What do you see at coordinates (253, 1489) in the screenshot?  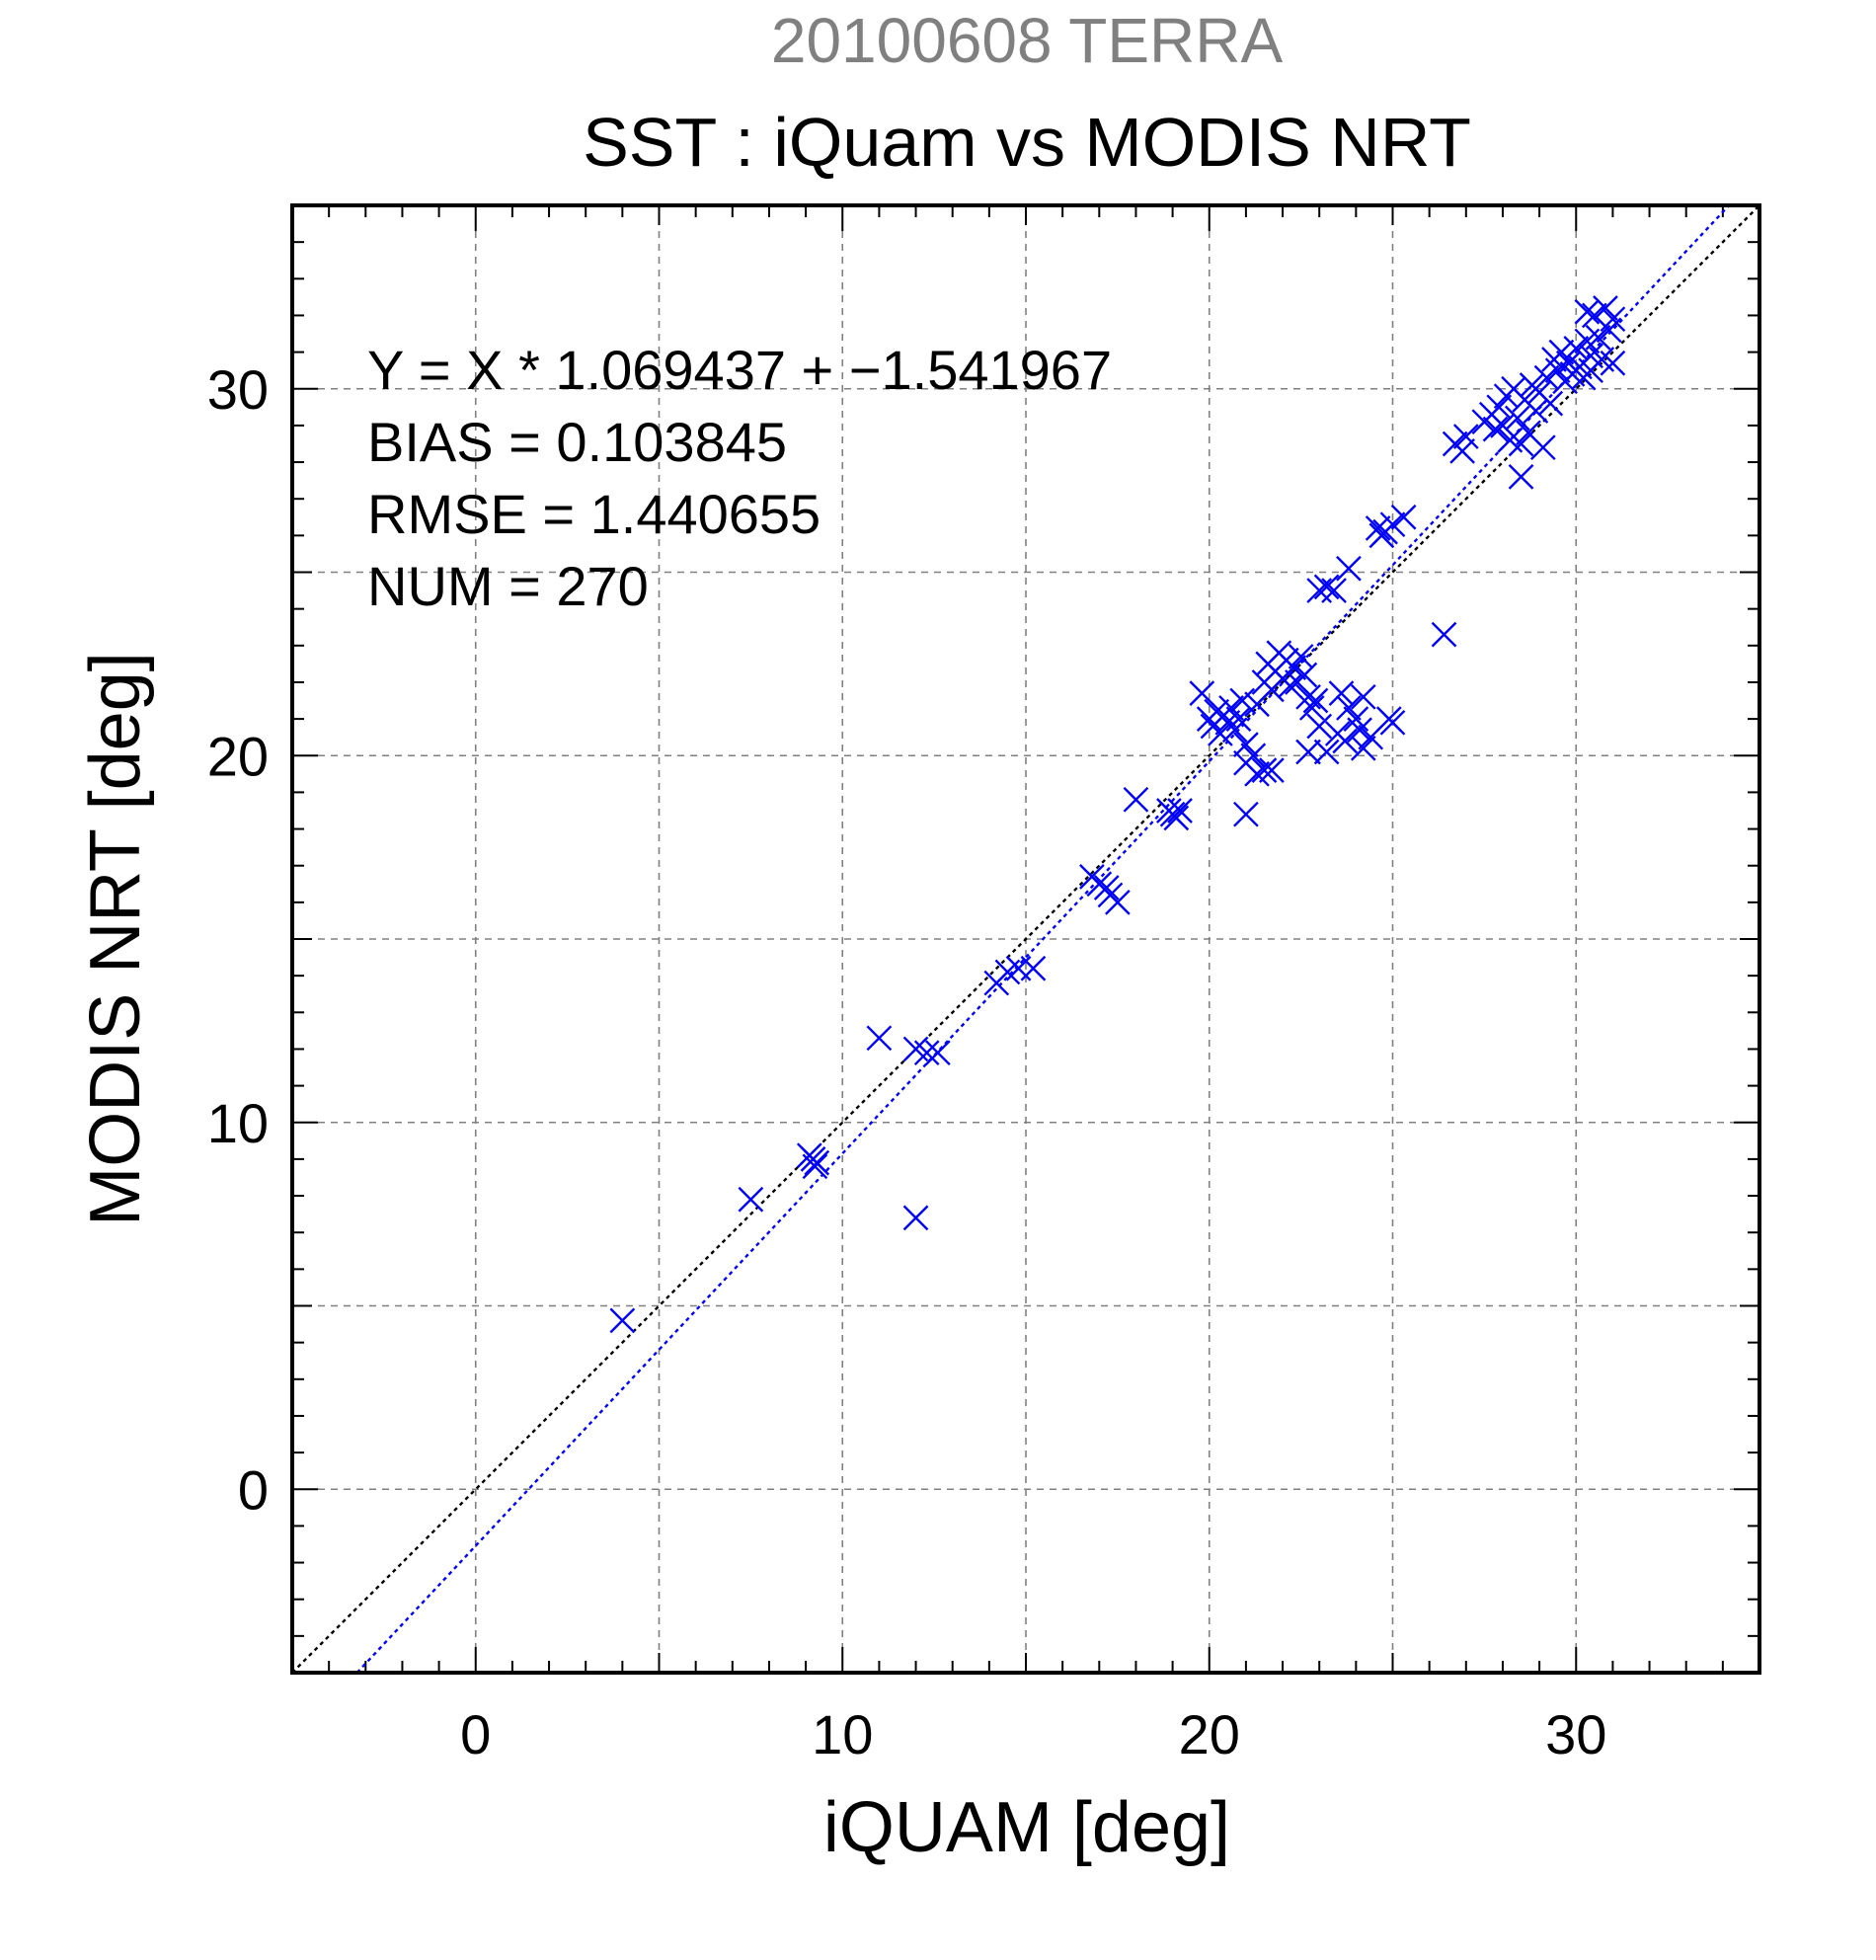 I see `y-tick-label: 0` at bounding box center [253, 1489].